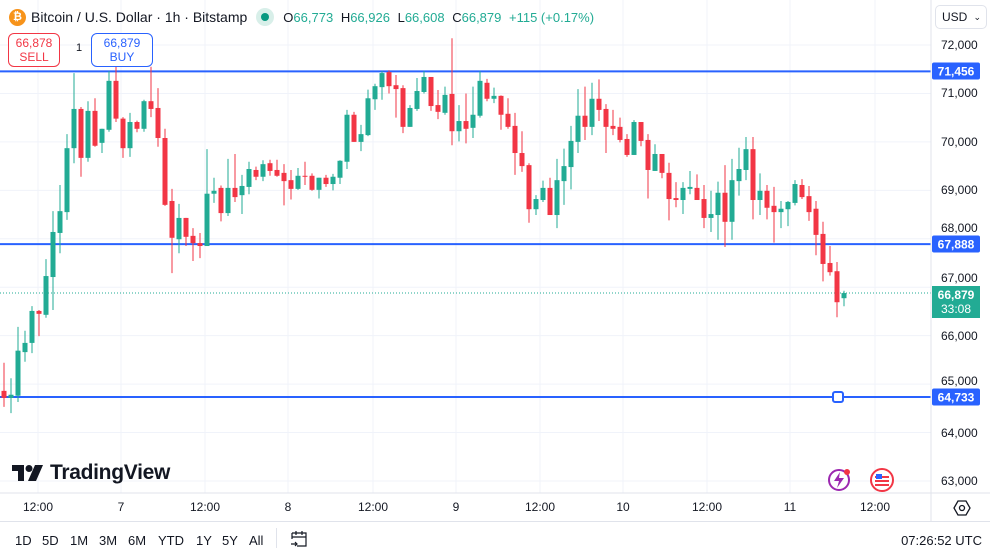 This screenshot has height=552, width=990. I want to click on line-drag-handle, so click(838, 397).